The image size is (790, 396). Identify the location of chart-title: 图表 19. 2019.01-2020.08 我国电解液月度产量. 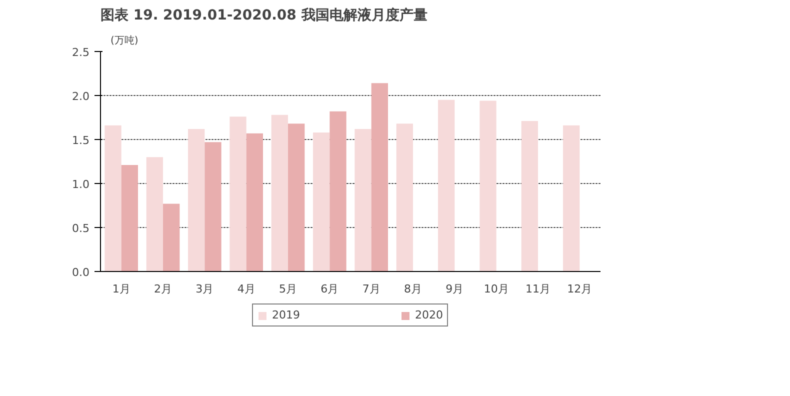
(264, 15).